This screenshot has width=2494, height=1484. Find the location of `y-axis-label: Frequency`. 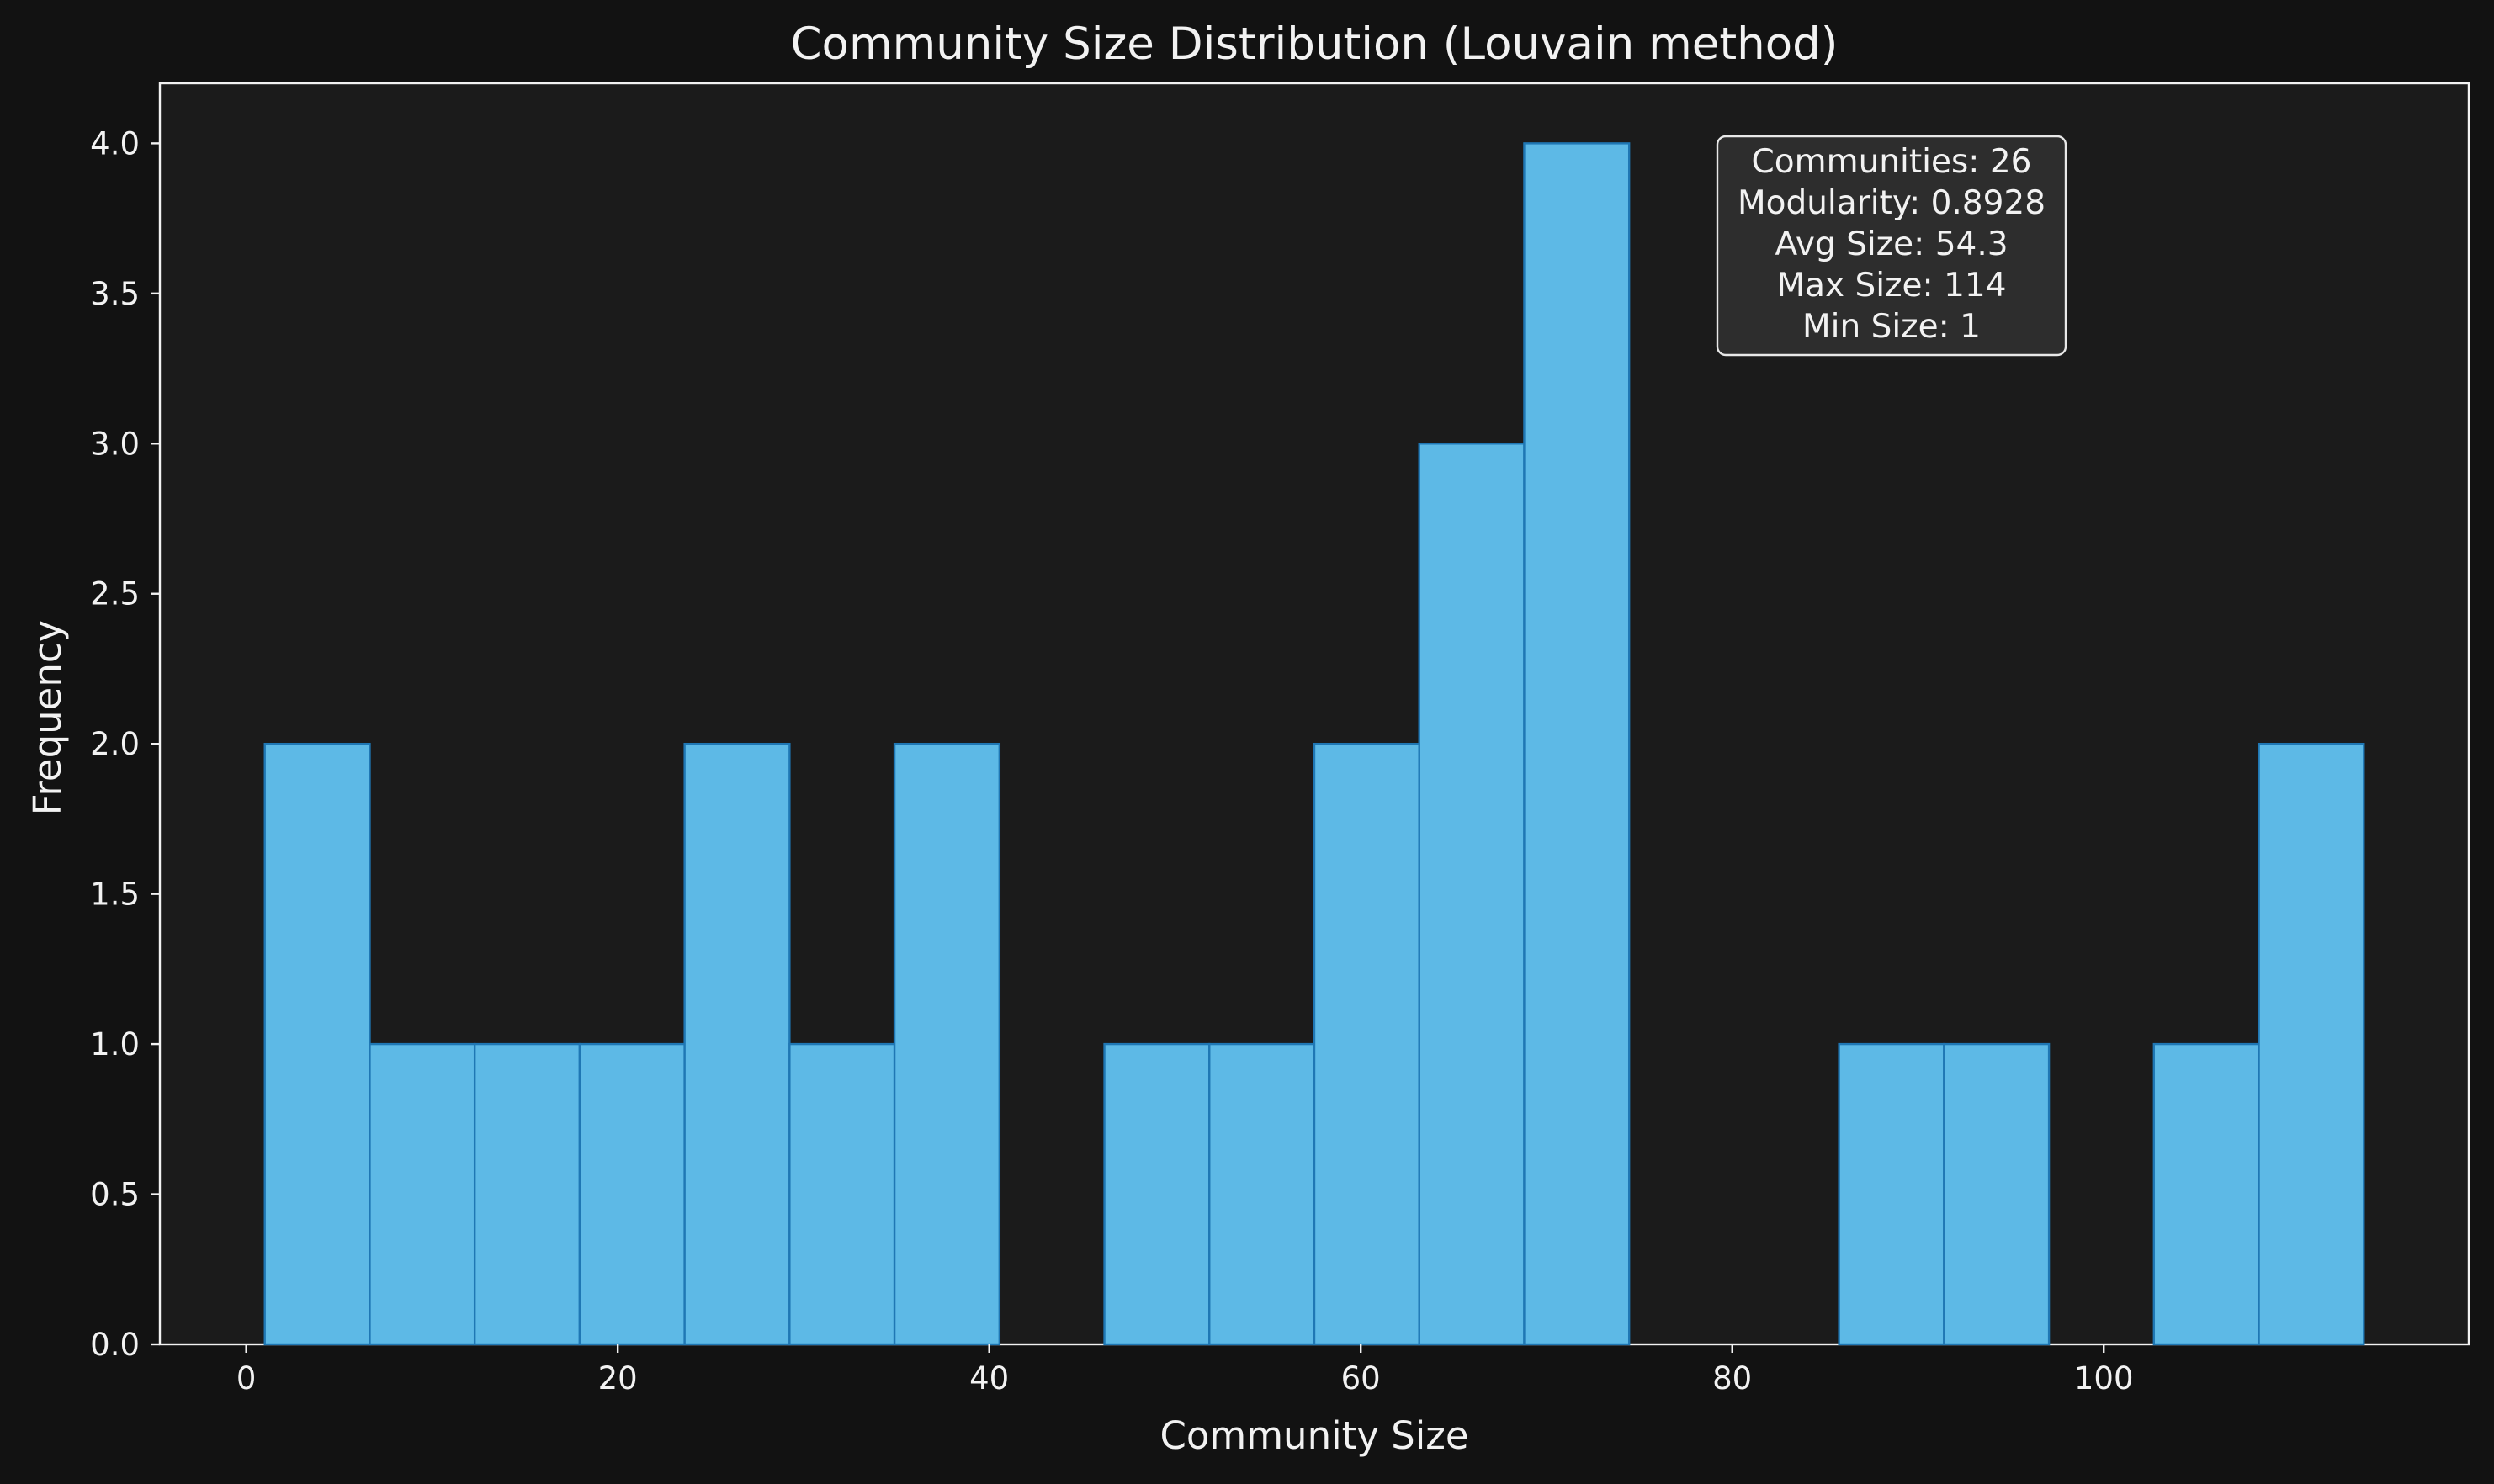

y-axis-label: Frequency is located at coordinates (48, 717).